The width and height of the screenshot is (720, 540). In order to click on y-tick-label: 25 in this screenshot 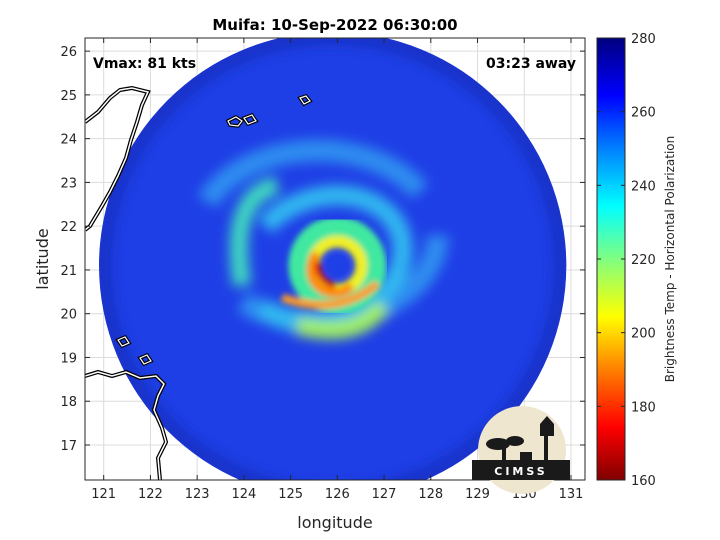, I will do `click(68, 96)`.